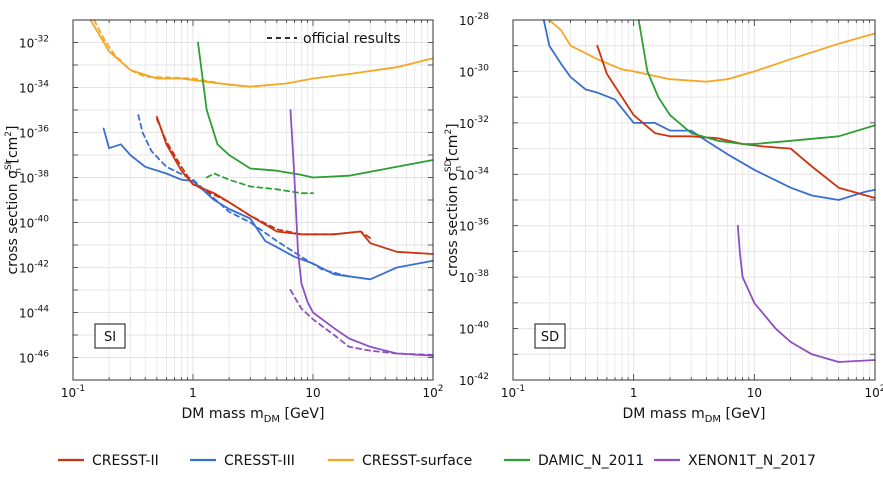 The height and width of the screenshot is (482, 883). Describe the element at coordinates (417, 461) in the screenshot. I see `legend-label-cresst-surface: CRESST-surface` at that location.